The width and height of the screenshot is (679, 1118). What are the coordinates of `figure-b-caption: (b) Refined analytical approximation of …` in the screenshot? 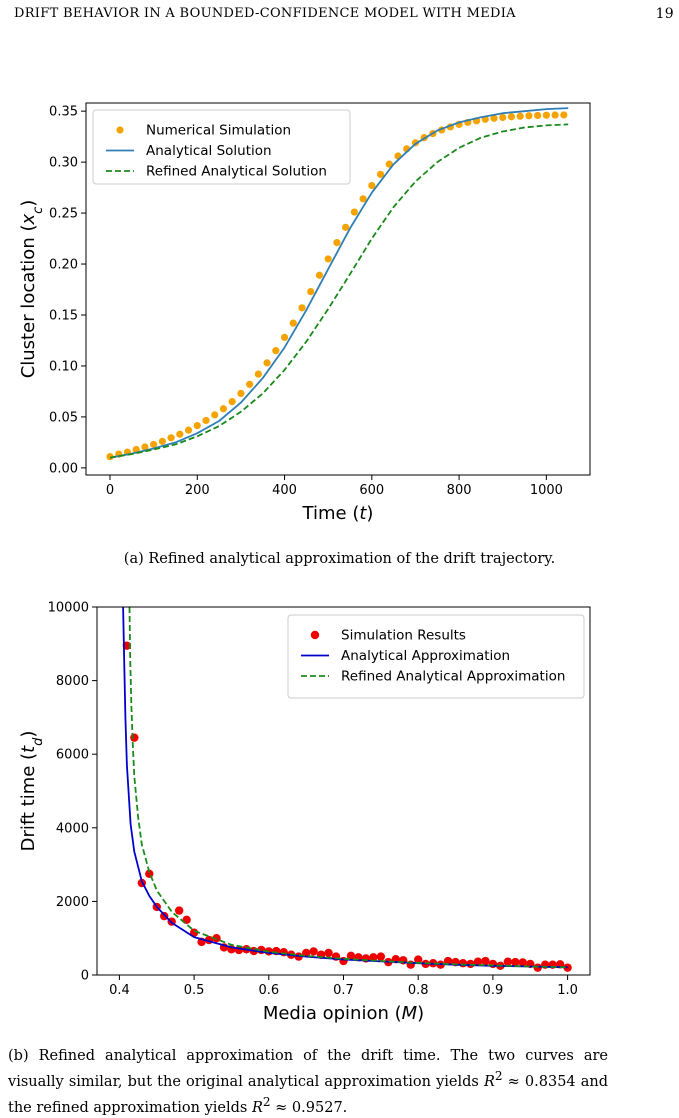 It's located at (308, 1082).